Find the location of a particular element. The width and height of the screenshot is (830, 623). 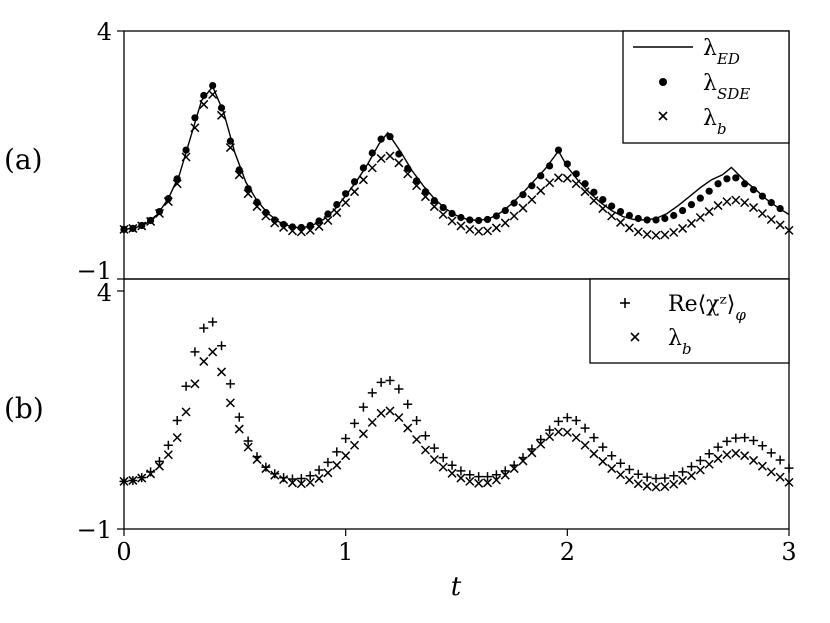

panel-b-legend-x-swatch is located at coordinates (635, 337).